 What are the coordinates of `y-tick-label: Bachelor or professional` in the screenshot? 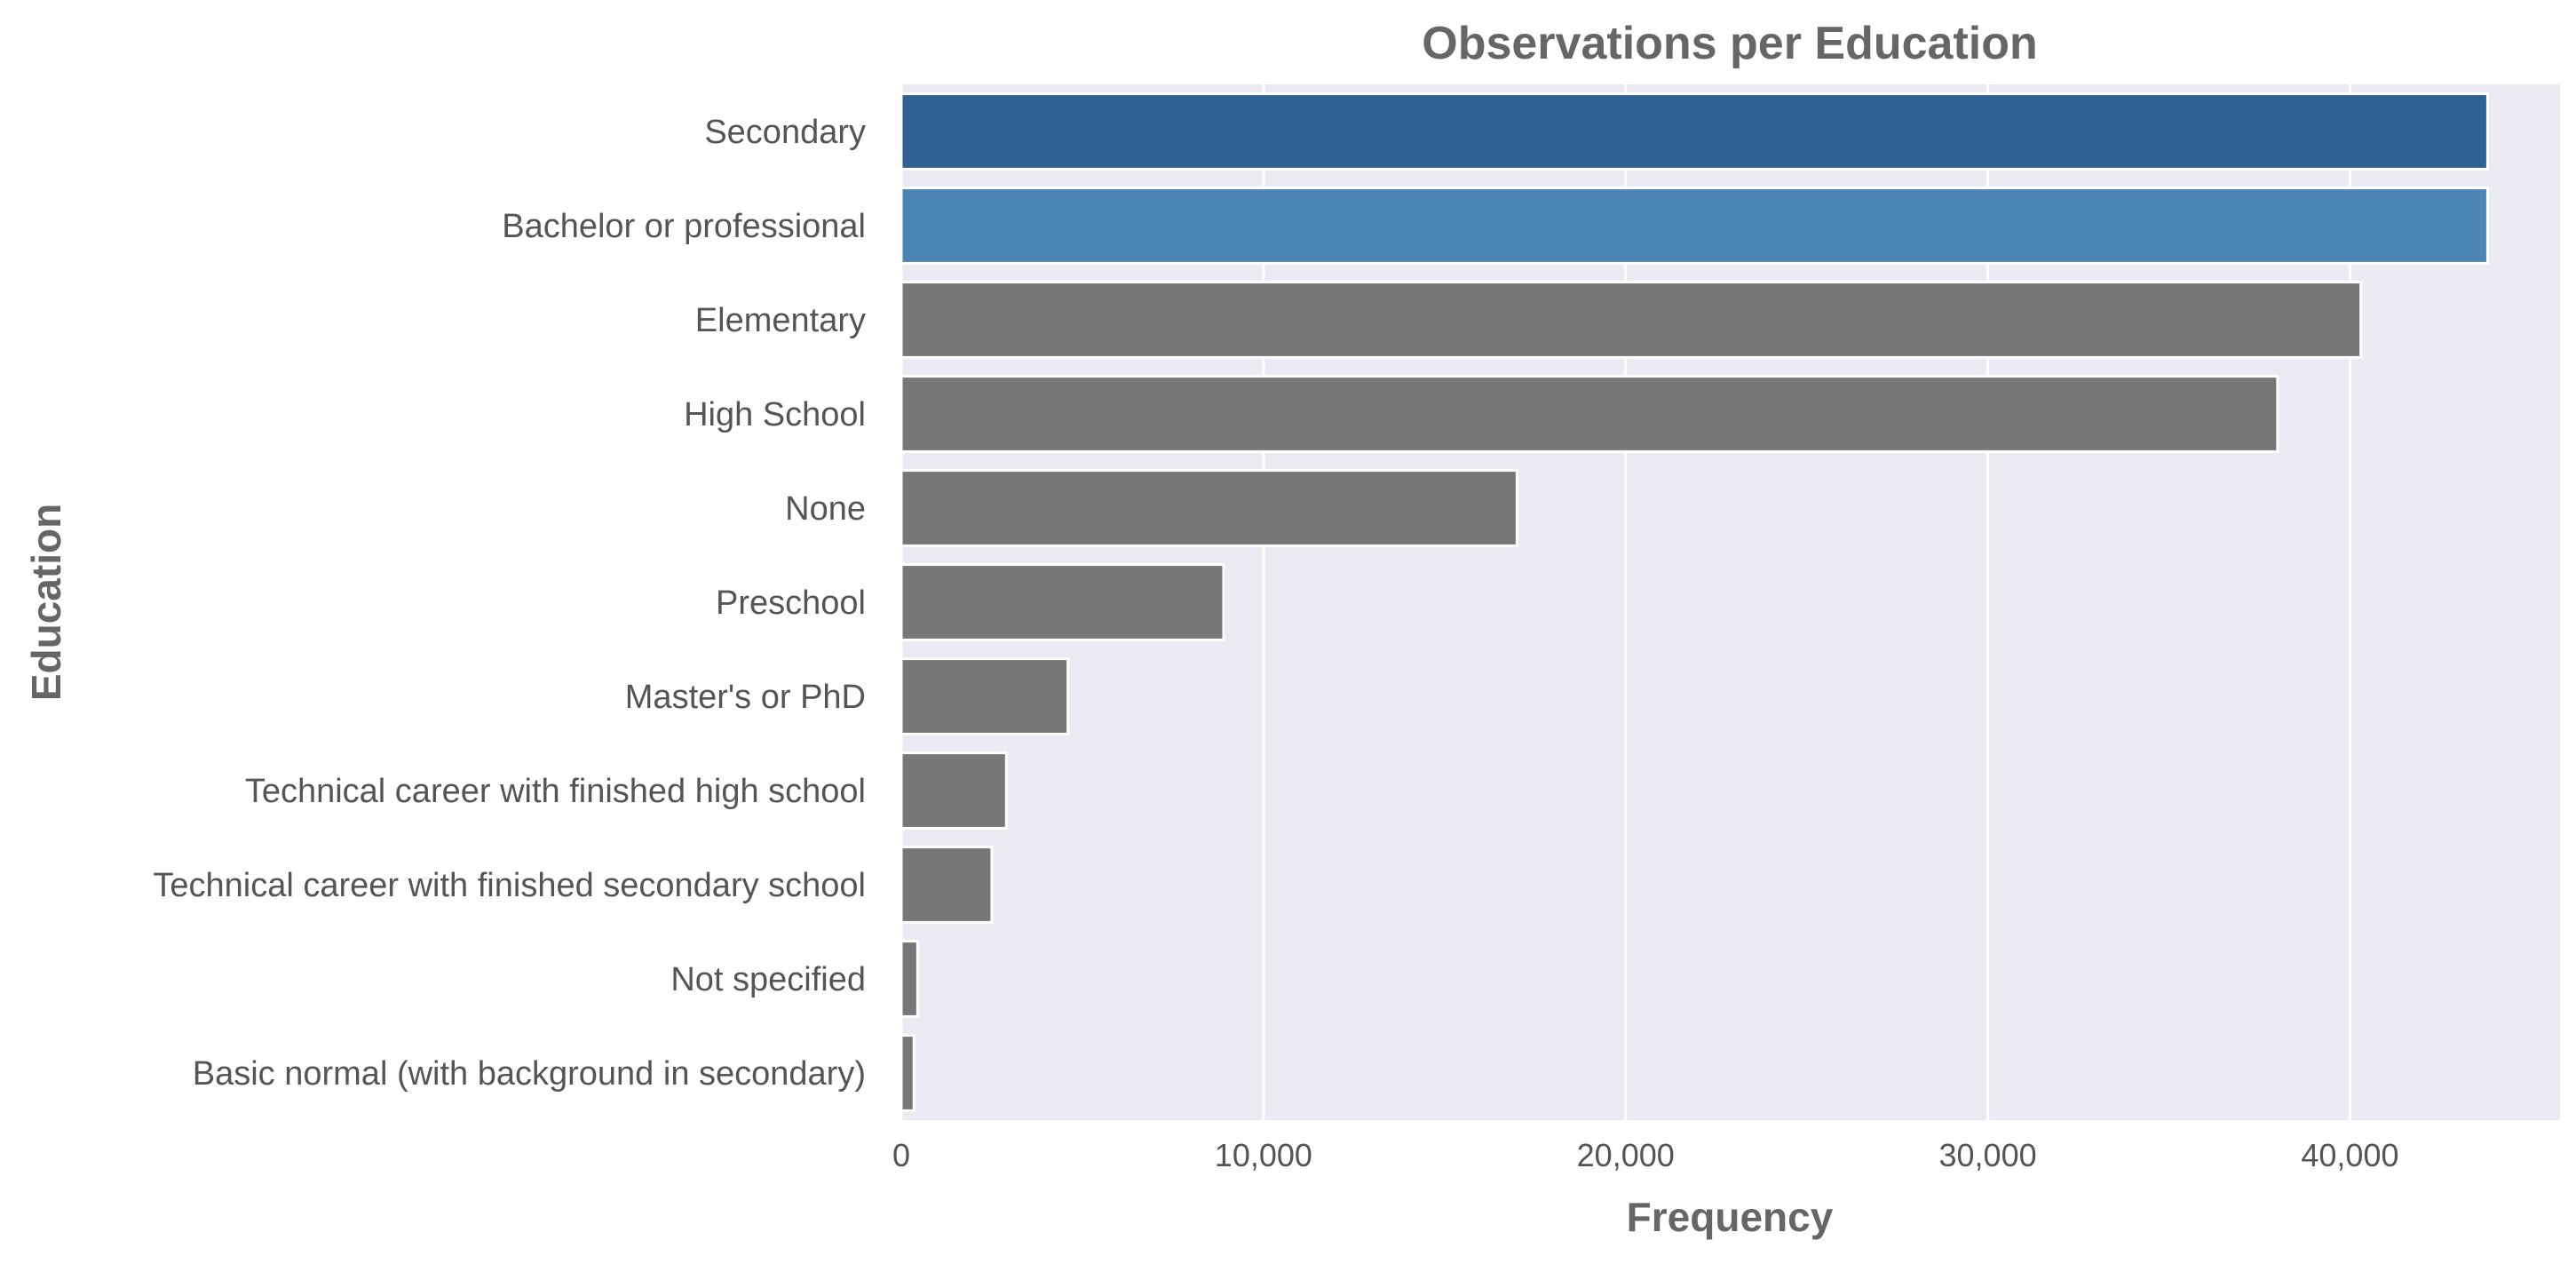 It's located at (684, 226).